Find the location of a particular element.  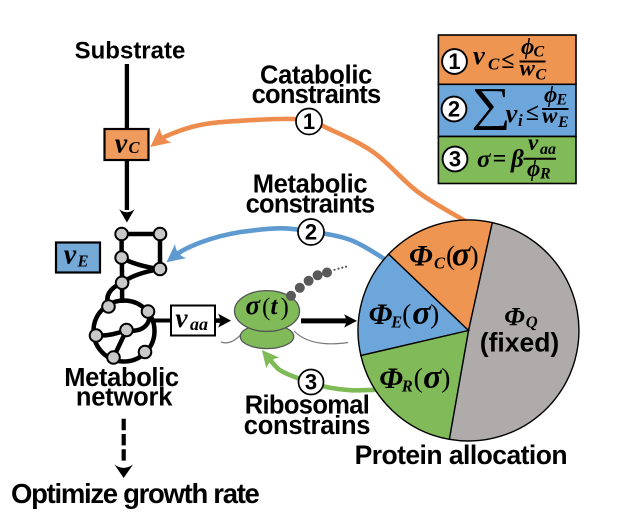

svg-text: Protein allocation is located at coordinates (461, 455).